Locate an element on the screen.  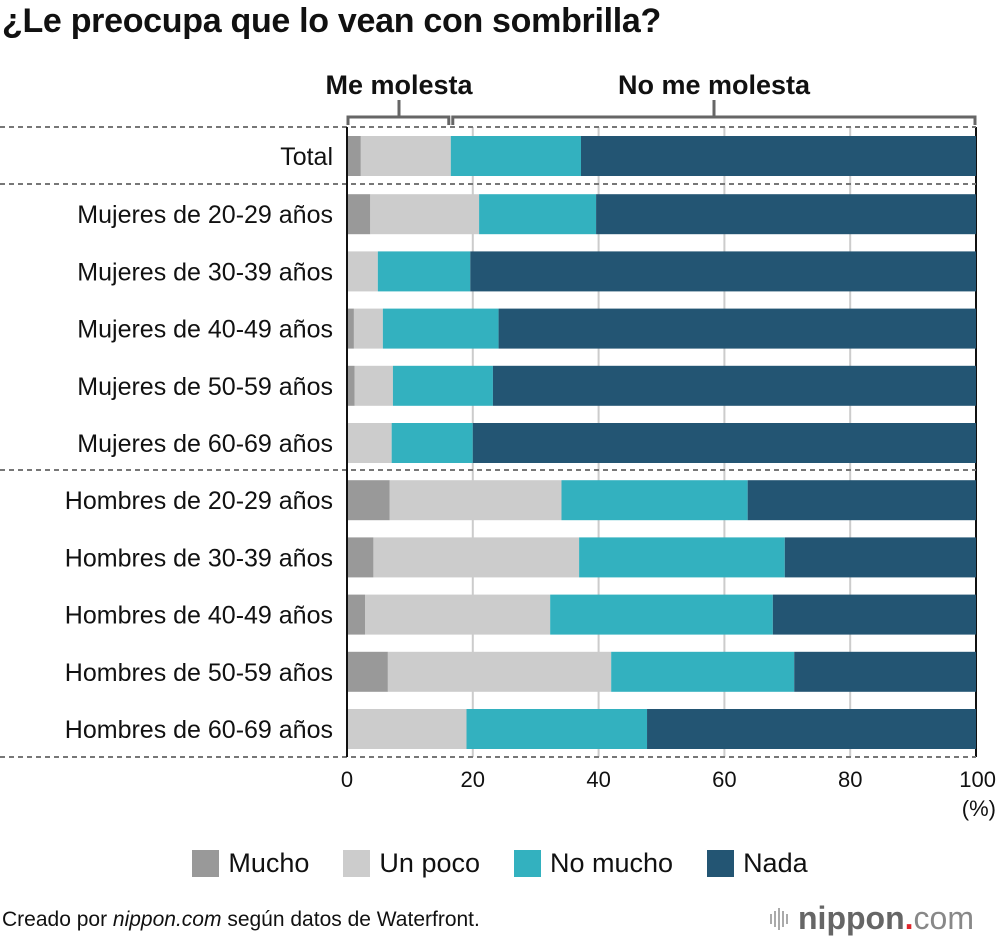
logo-name: nippon is located at coordinates (851, 918).